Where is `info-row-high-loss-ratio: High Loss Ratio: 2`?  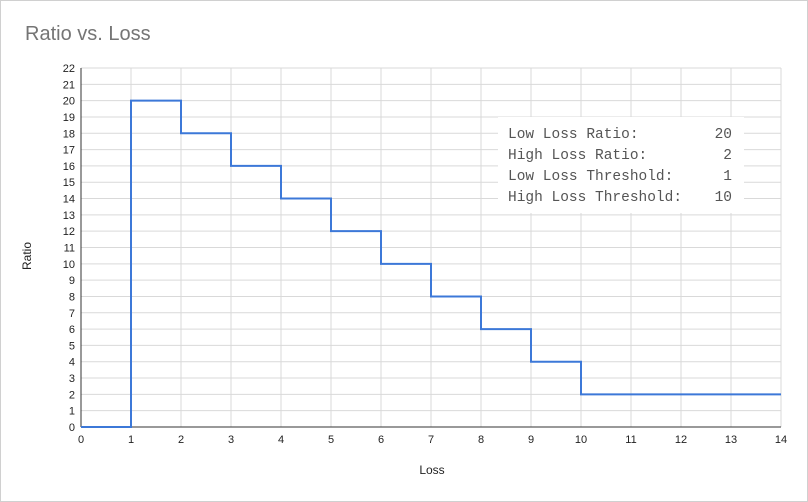 info-row-high-loss-ratio: High Loss Ratio: 2 is located at coordinates (620, 159).